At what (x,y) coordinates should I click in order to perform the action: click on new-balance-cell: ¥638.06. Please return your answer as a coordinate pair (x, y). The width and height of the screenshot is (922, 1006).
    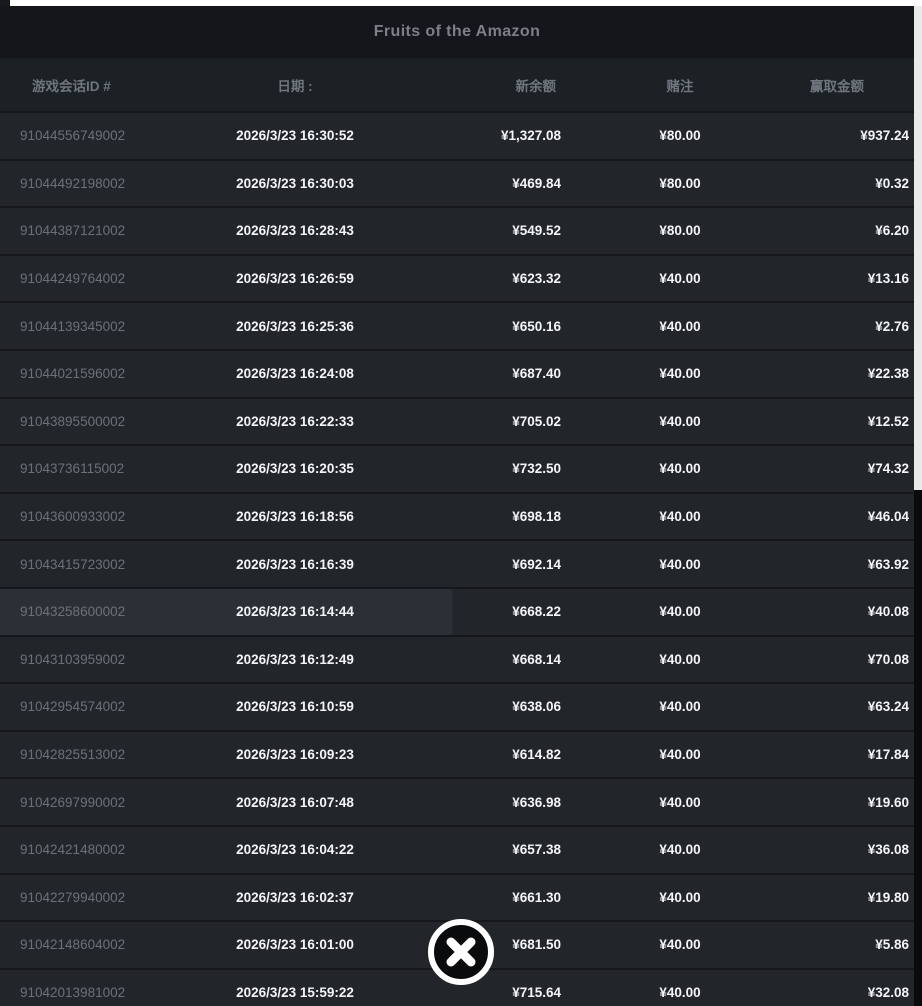
    Looking at the image, I should click on (536, 707).